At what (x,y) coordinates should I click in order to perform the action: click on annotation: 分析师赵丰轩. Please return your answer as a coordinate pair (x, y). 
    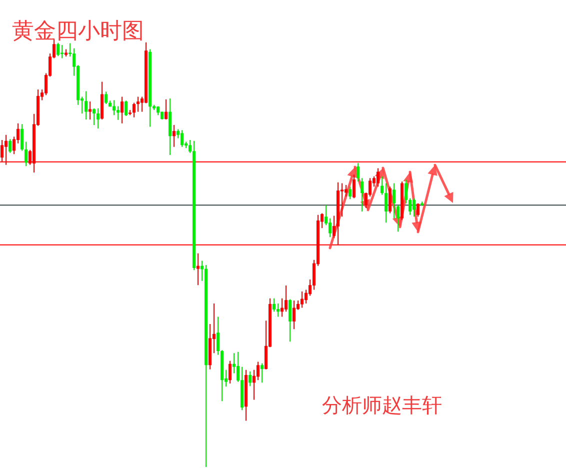
    Looking at the image, I should click on (382, 405).